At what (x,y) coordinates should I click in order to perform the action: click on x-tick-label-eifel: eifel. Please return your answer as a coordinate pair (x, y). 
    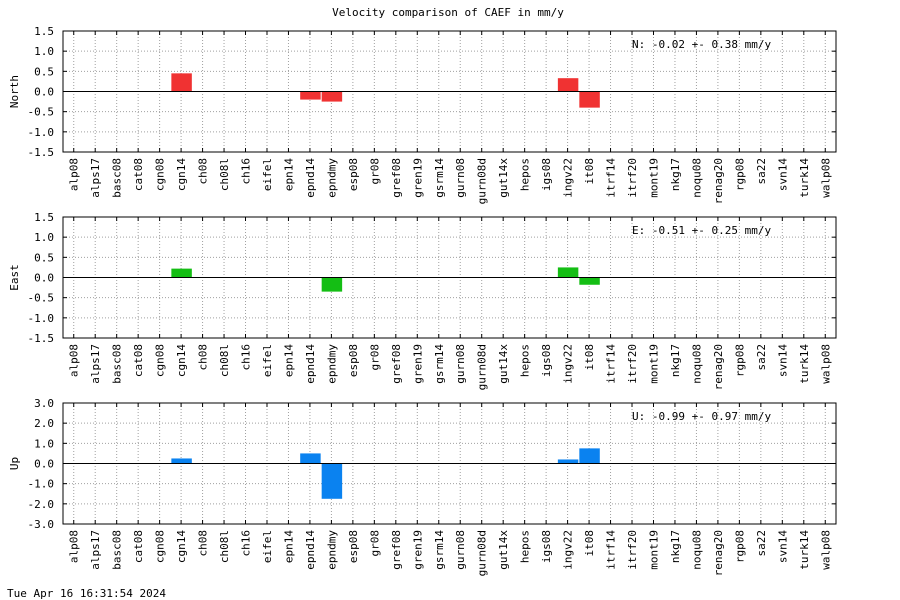
    Looking at the image, I should click on (267, 546).